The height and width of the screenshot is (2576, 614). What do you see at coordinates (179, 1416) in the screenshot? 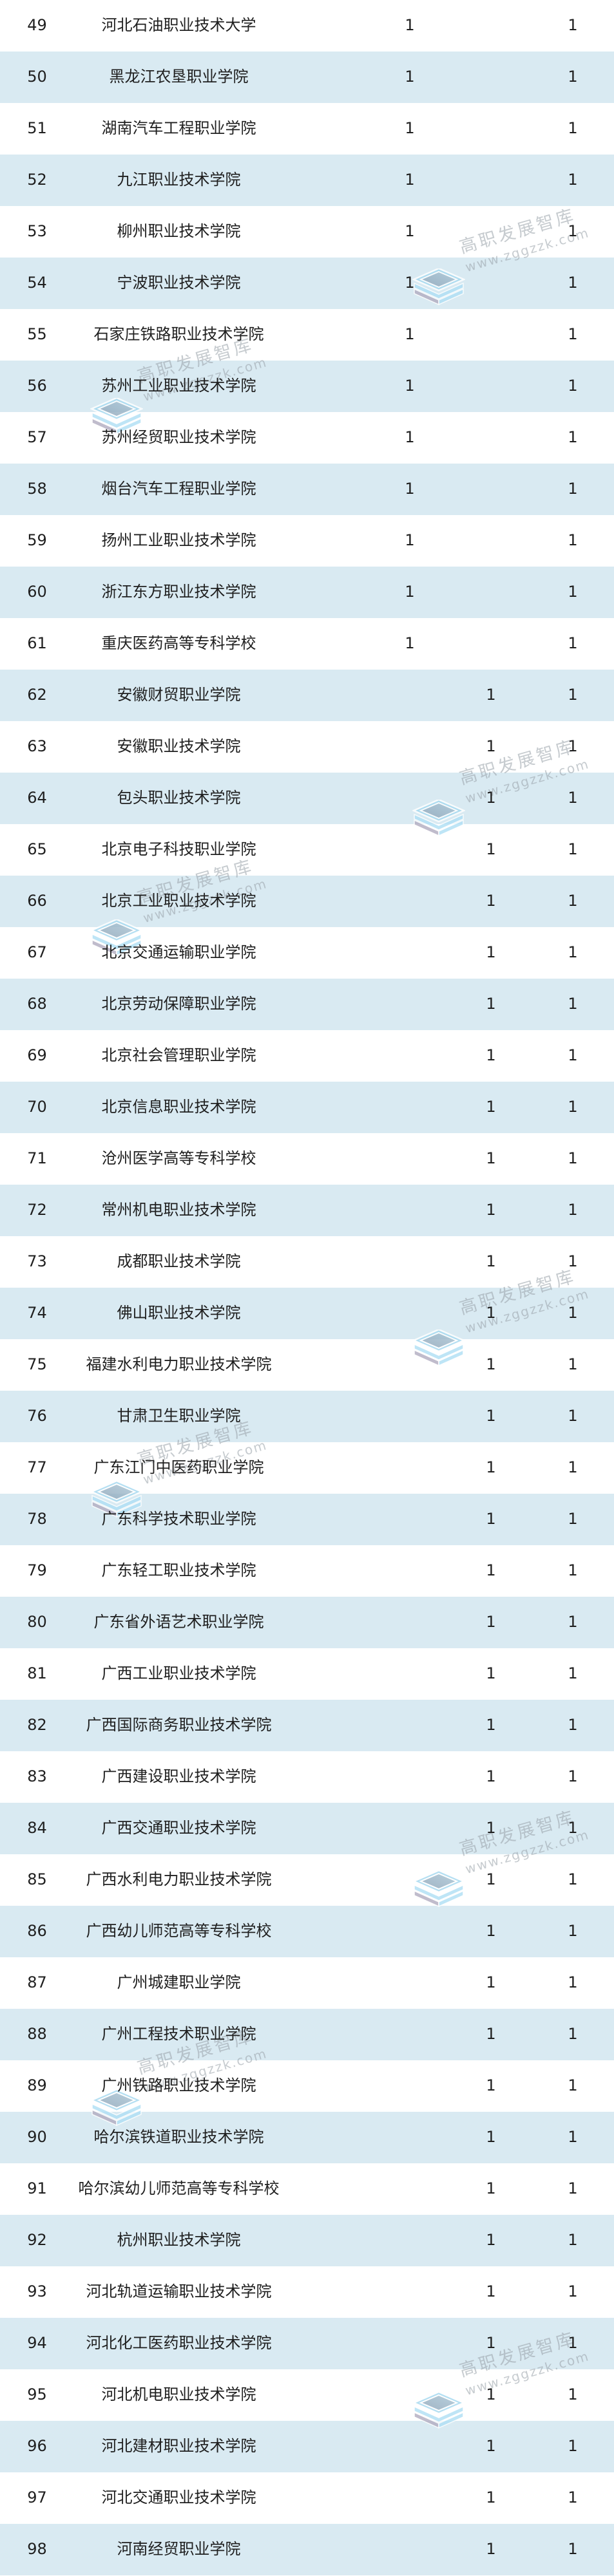
I see `cell-school-name: 甘肃卫生职业学院` at bounding box center [179, 1416].